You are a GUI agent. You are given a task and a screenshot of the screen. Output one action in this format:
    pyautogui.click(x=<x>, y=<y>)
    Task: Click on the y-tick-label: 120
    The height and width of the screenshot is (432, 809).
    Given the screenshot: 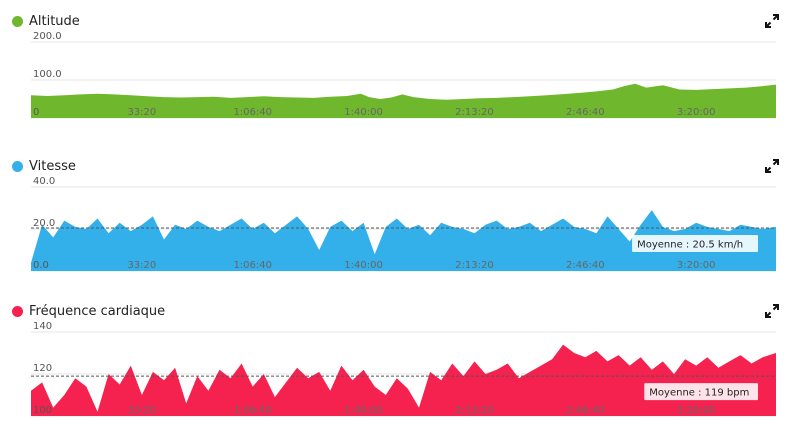 What is the action you would take?
    pyautogui.click(x=42, y=368)
    